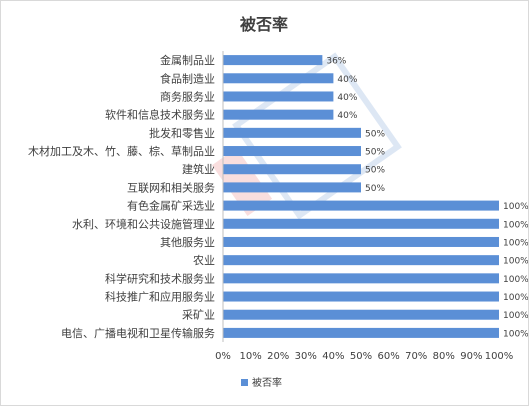 The image size is (529, 409). I want to click on x-tick-label: 20%, so click(278, 356).